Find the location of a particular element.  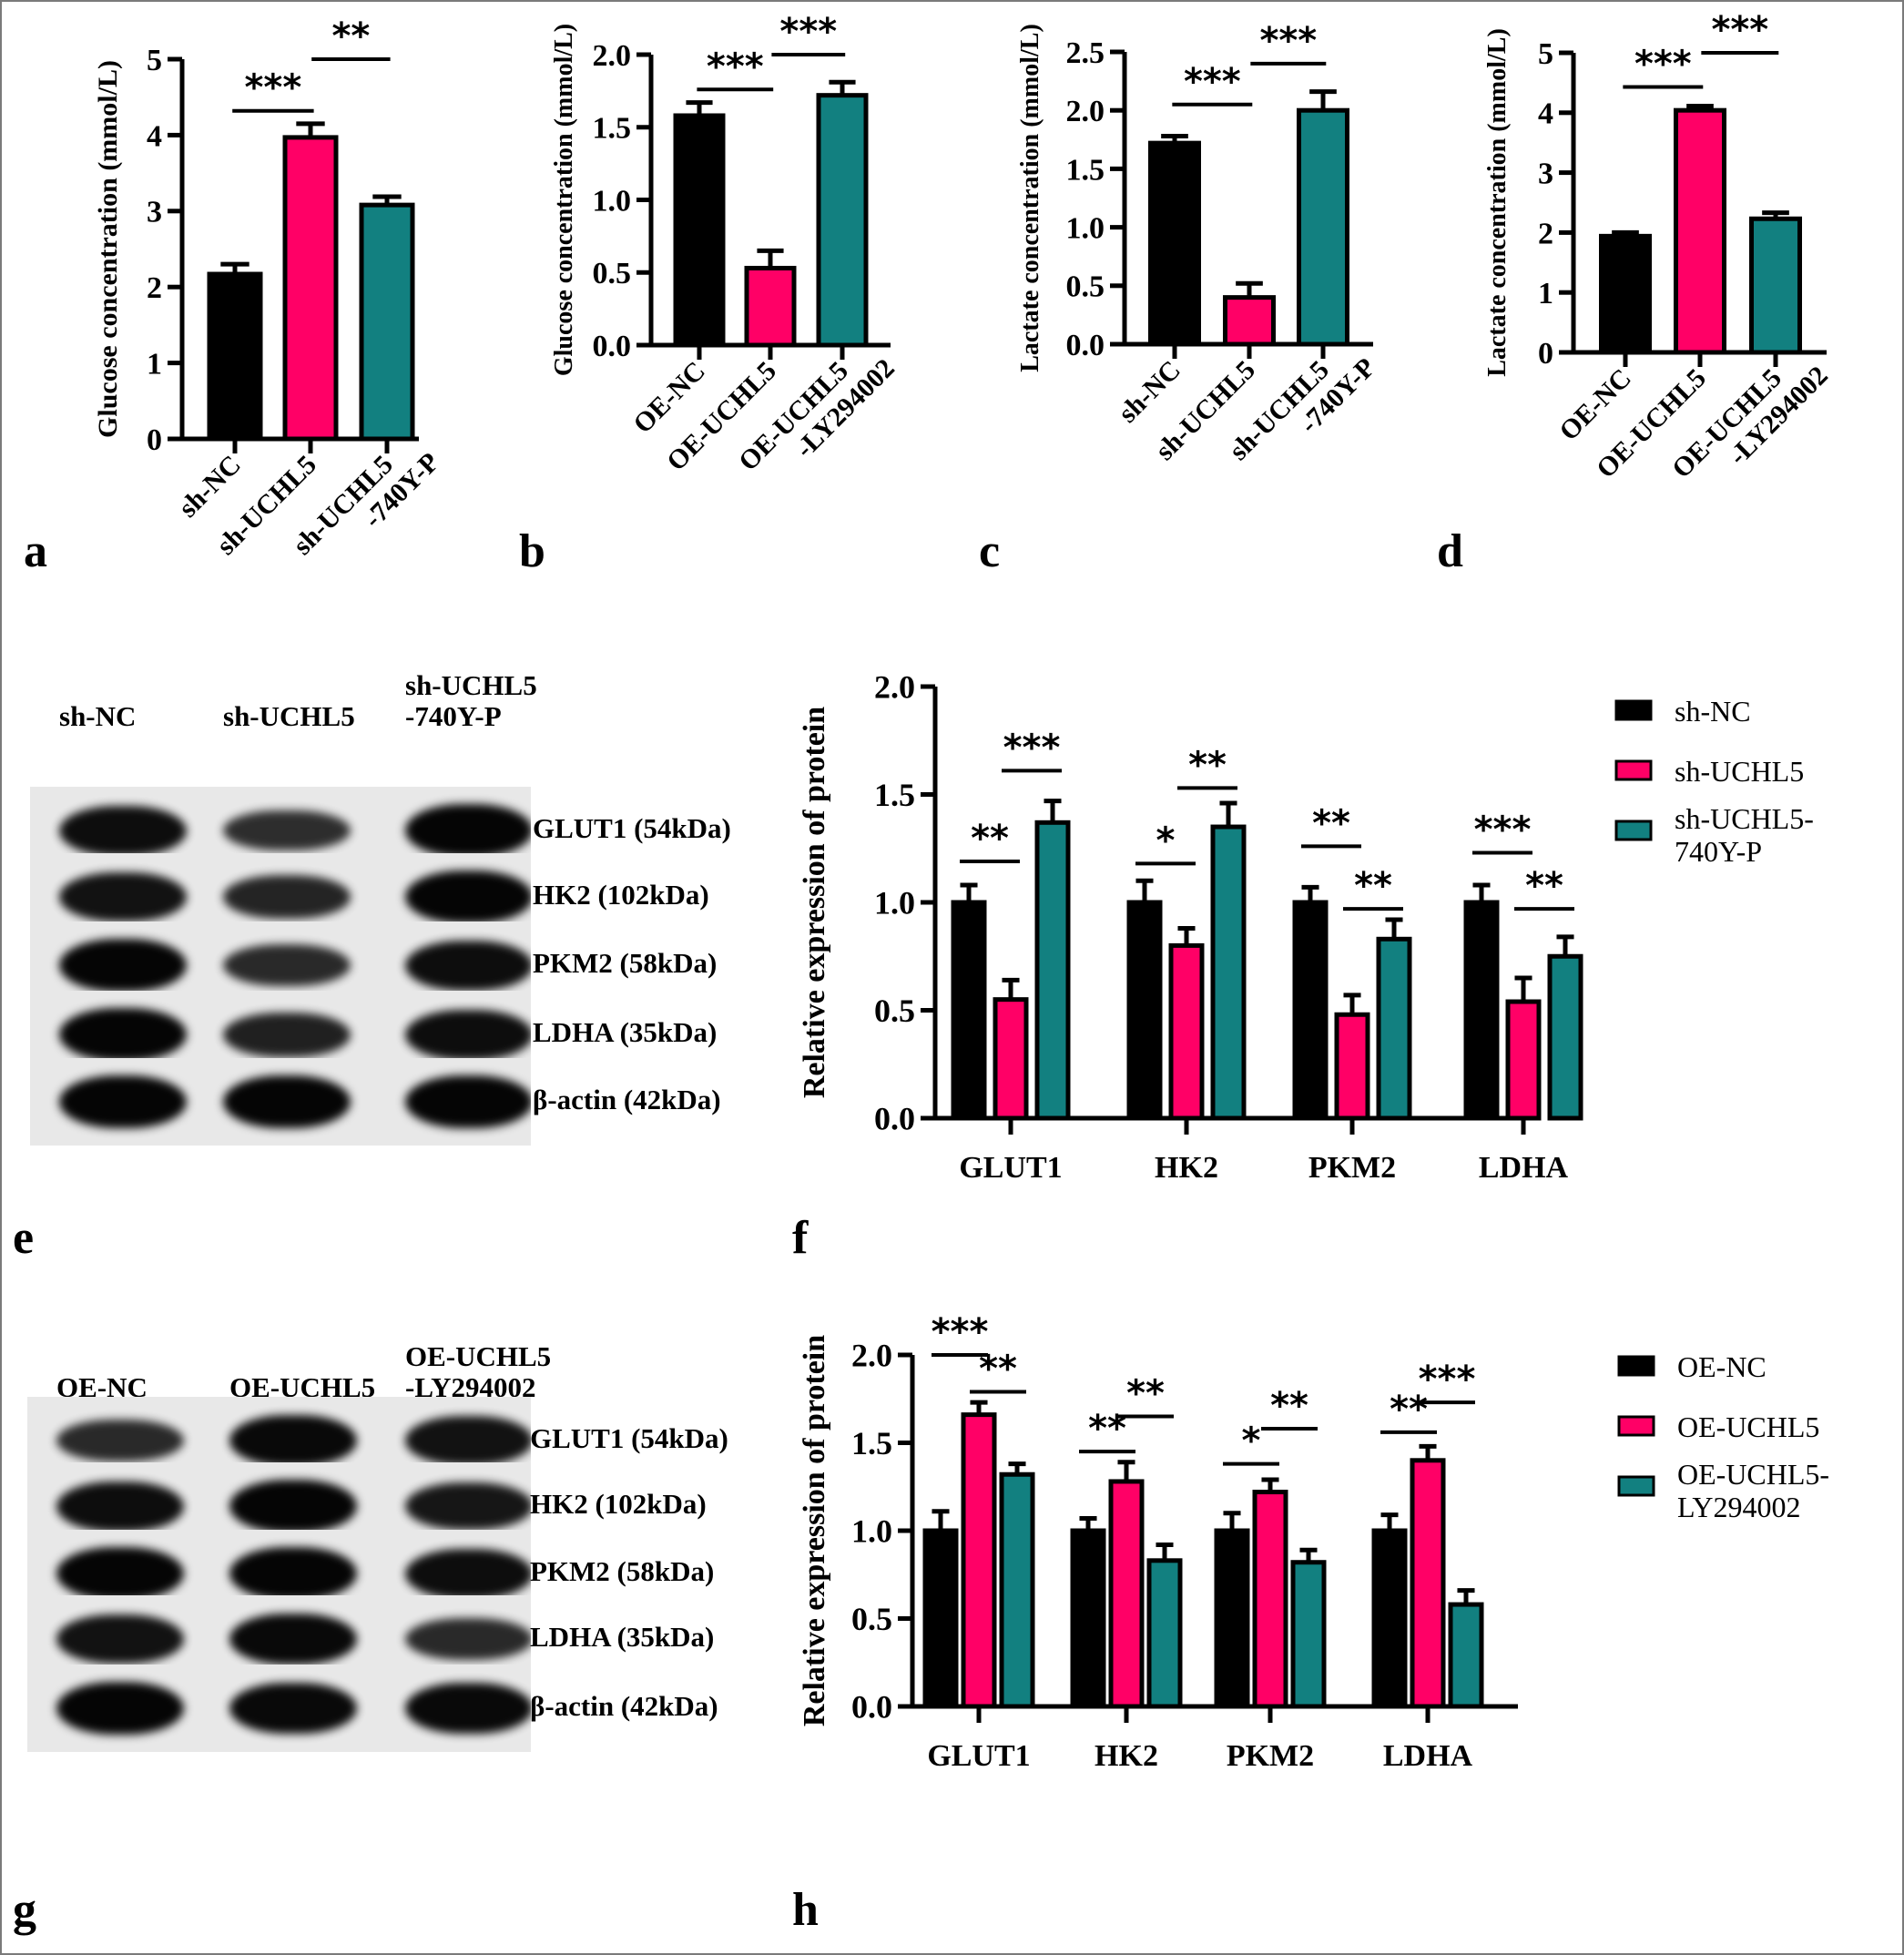

legend-label: sh-UCHL5-740Y-P is located at coordinates (1744, 835).